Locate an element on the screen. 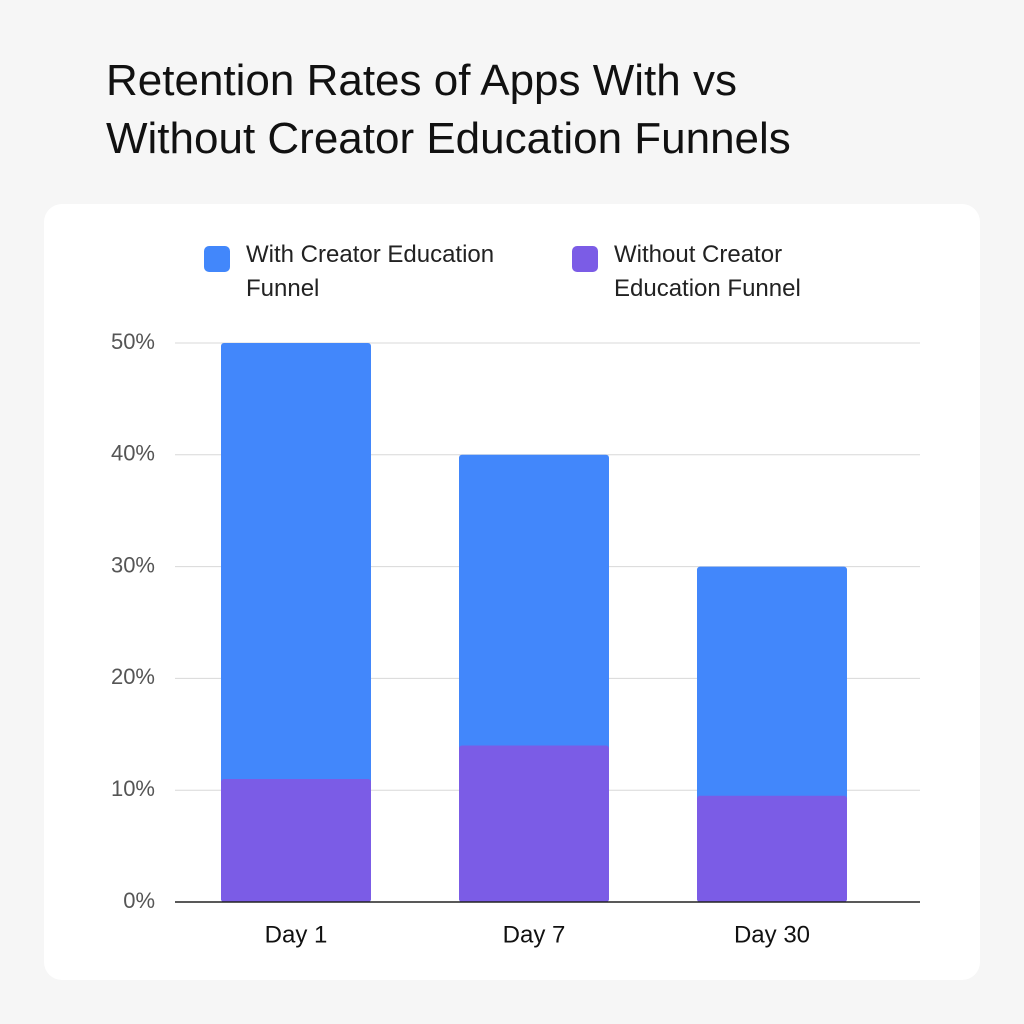 This screenshot has width=1024, height=1024. y-tick-label: 30% is located at coordinates (133, 564).